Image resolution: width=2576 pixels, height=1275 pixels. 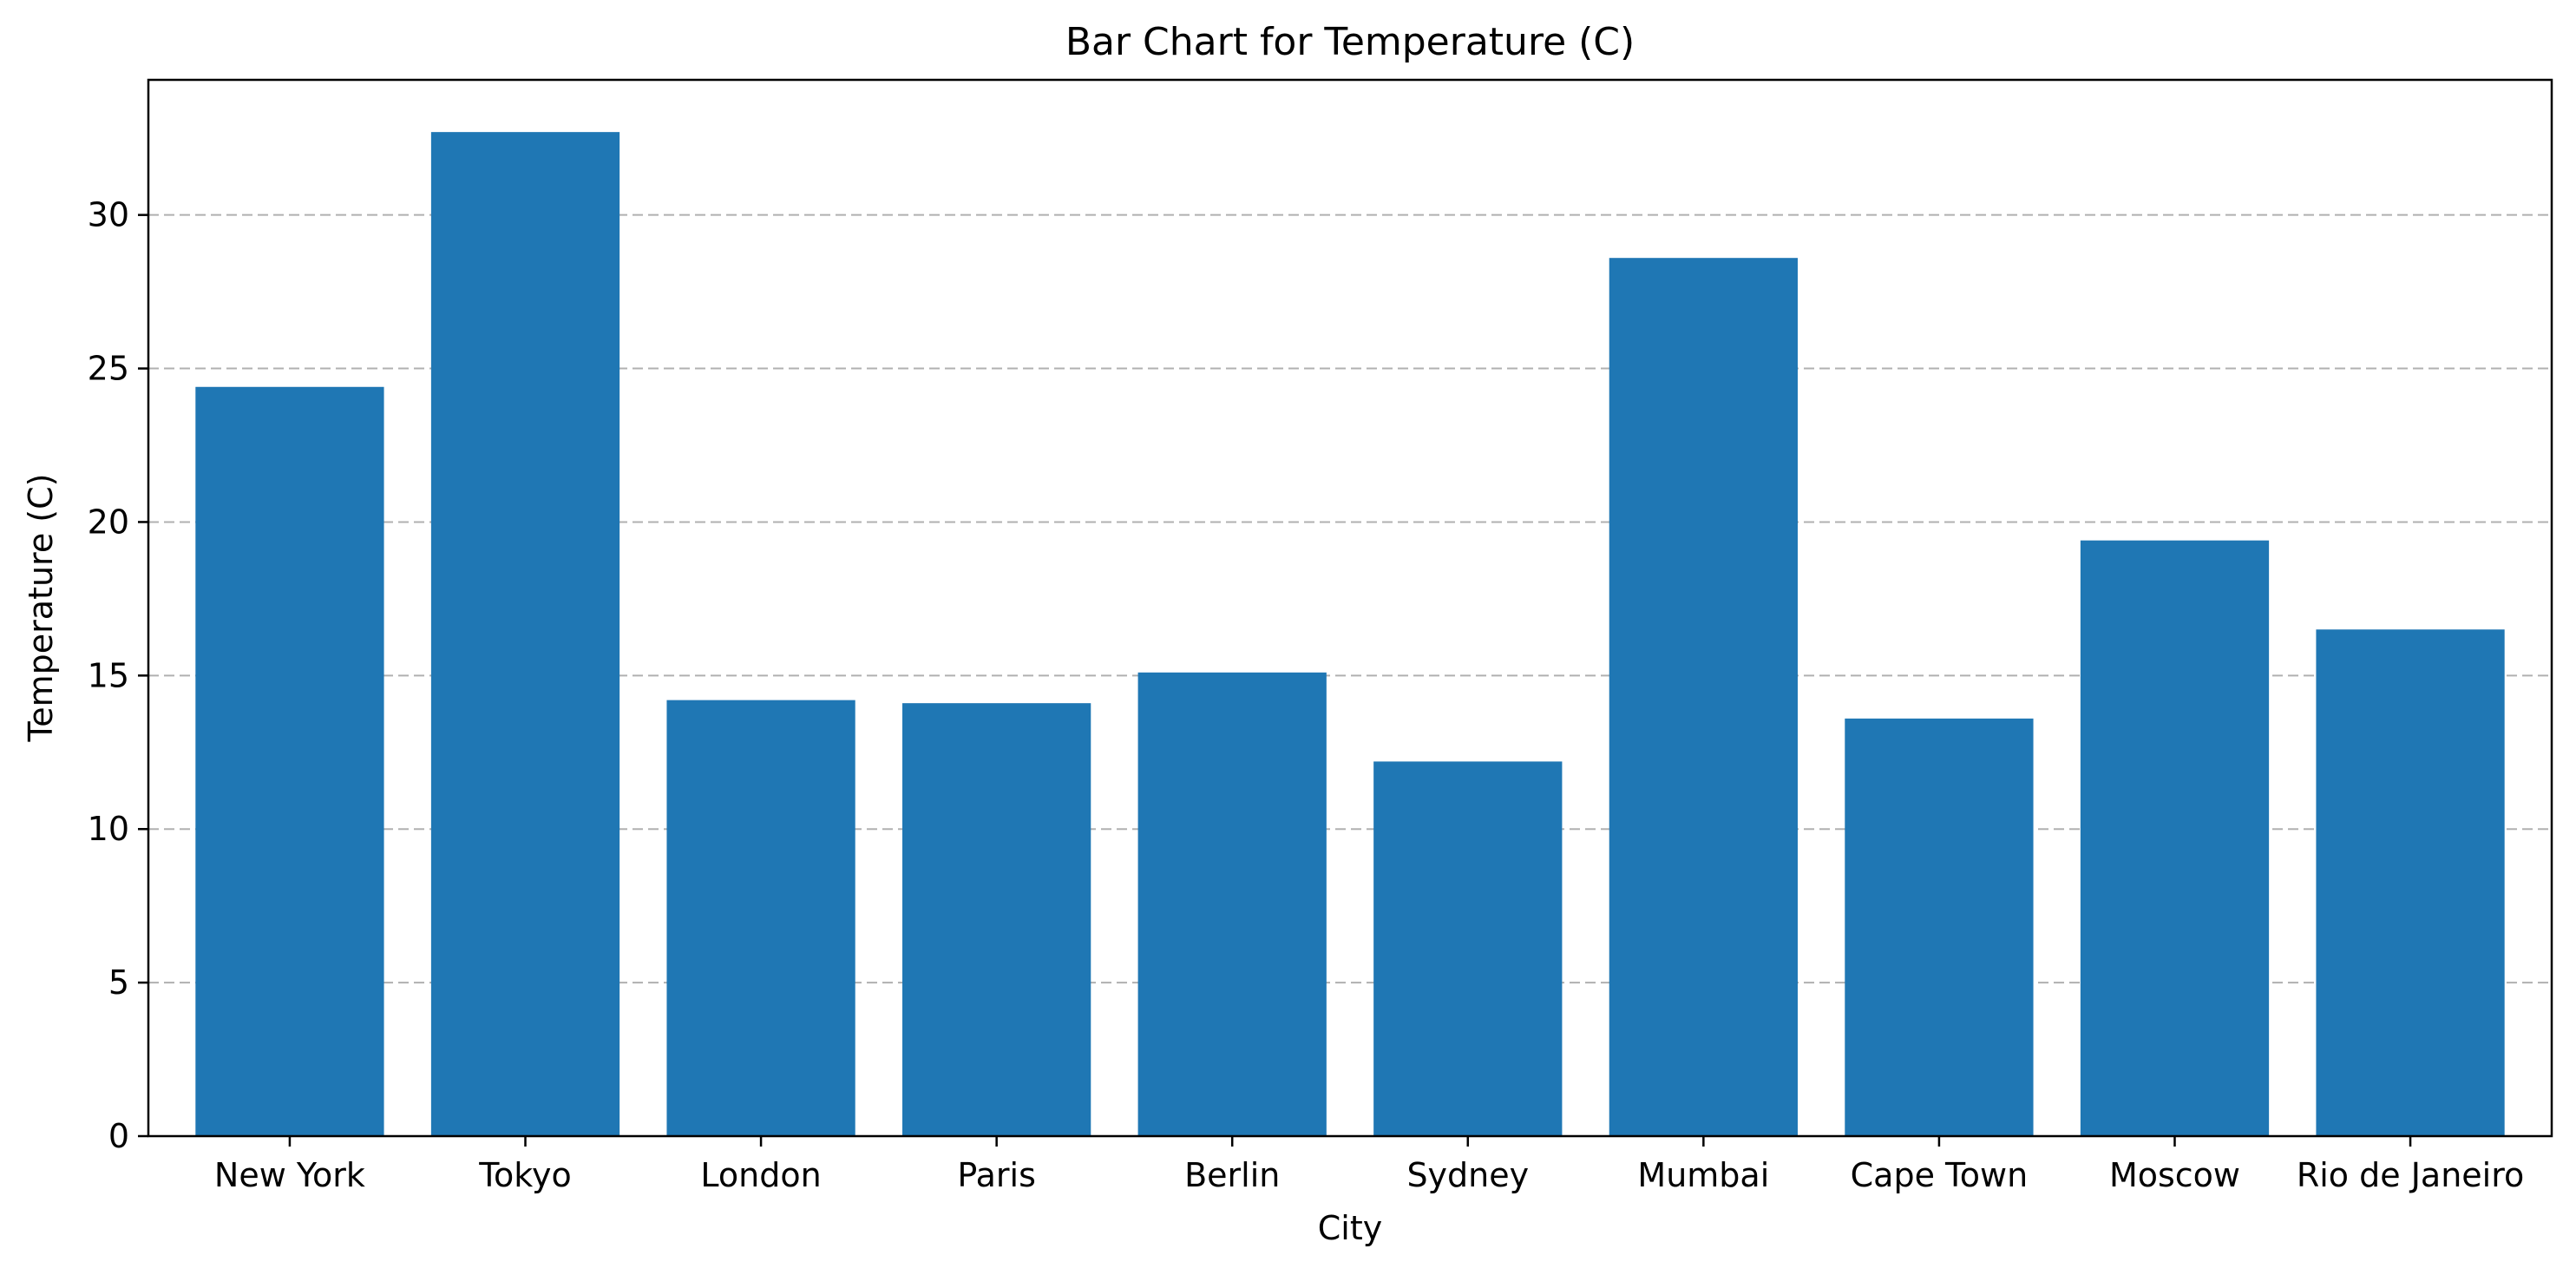 I want to click on x-tick-label: Moscow, so click(x=2174, y=1175).